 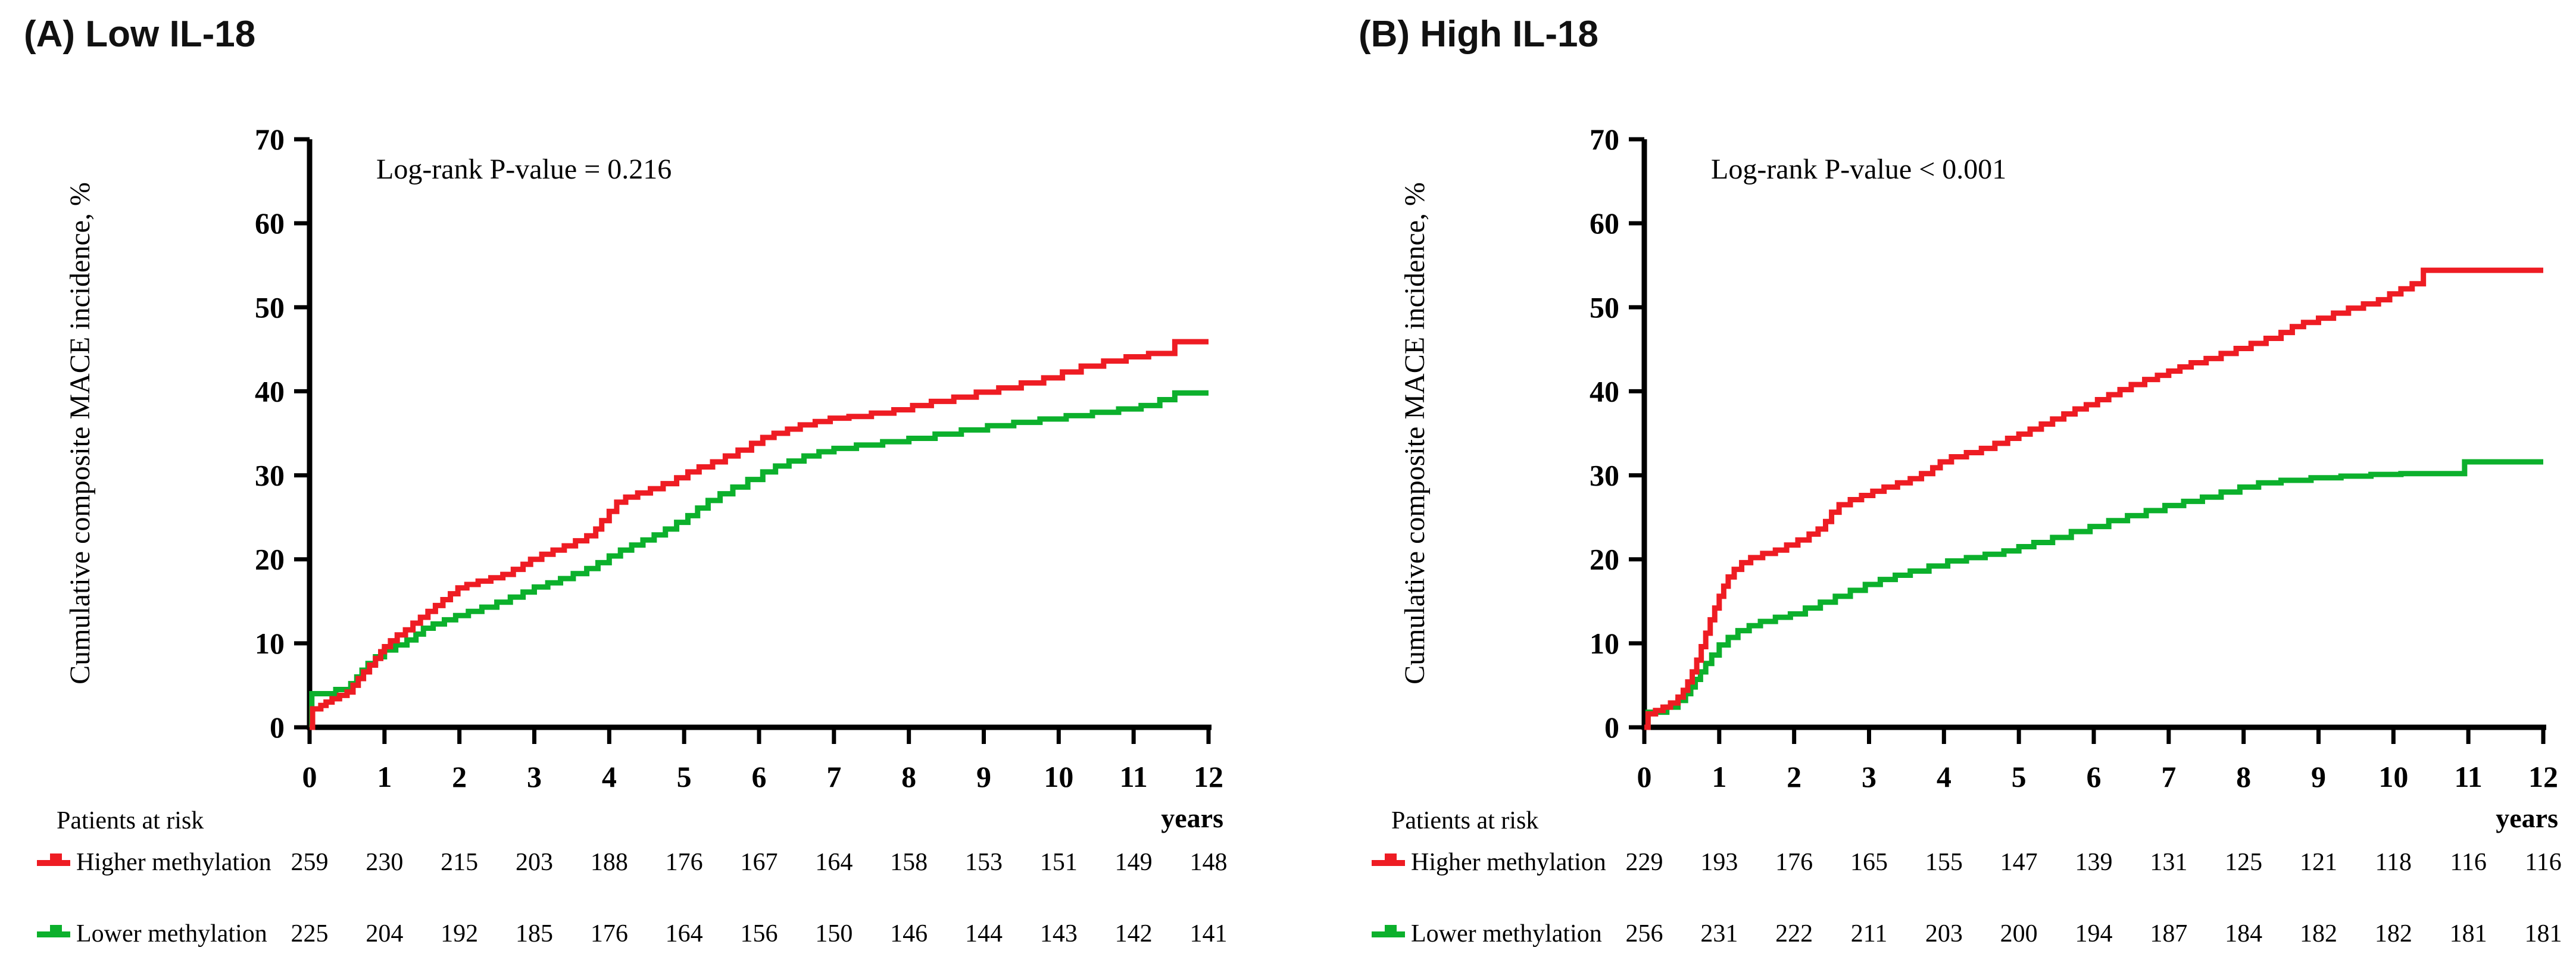 I want to click on risk-count: 150, so click(x=834, y=934).